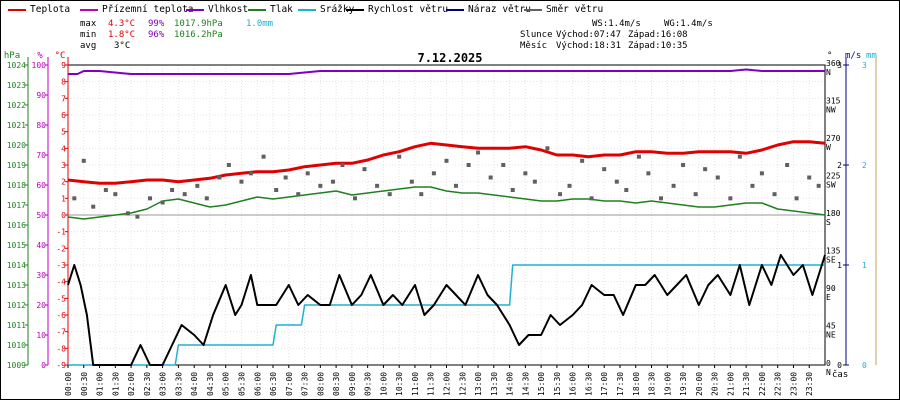 Image resolution: width=900 pixels, height=400 pixels. What do you see at coordinates (131, 384) in the screenshot?
I see `x-tick-label: 02:00` at bounding box center [131, 384].